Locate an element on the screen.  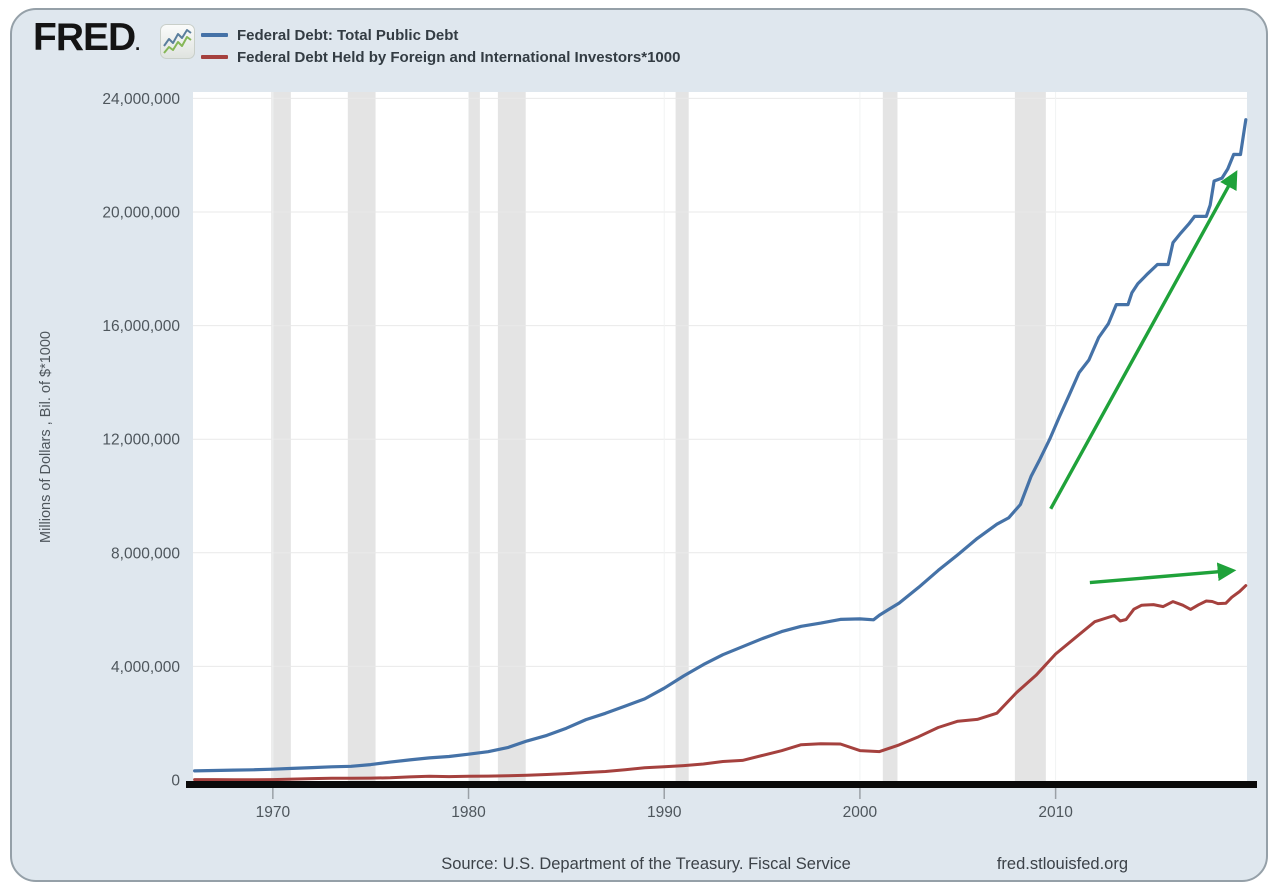
y-tick-label: 4,000,000 is located at coordinates (145, 667).